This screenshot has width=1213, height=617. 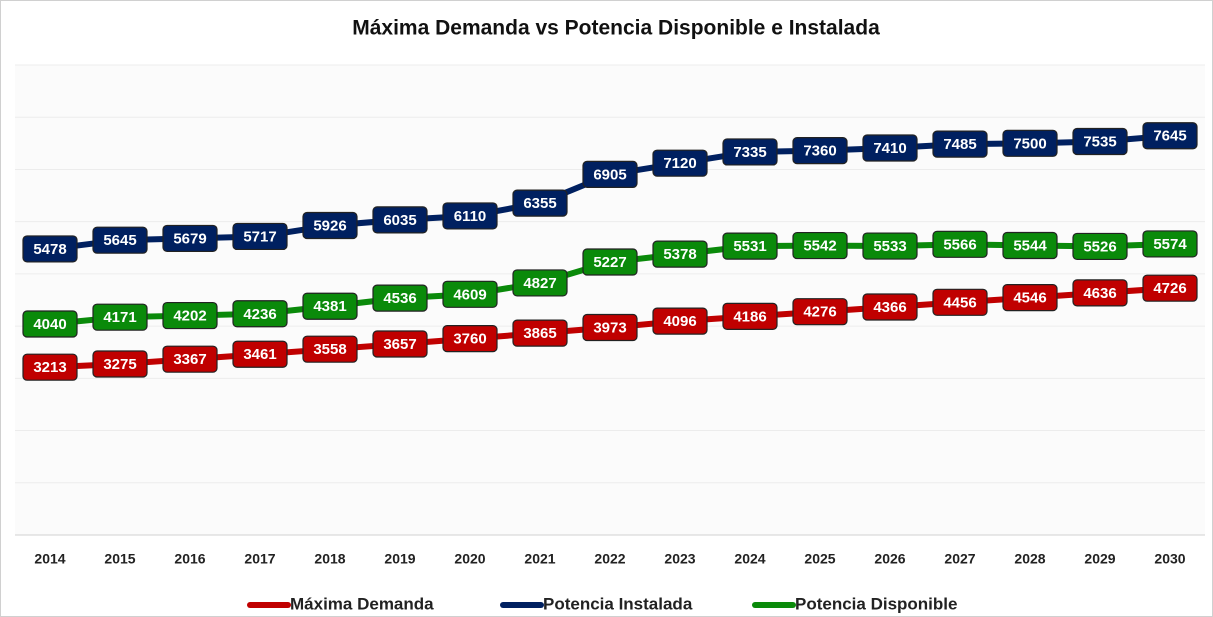 I want to click on data-label: 7335, so click(x=749, y=152).